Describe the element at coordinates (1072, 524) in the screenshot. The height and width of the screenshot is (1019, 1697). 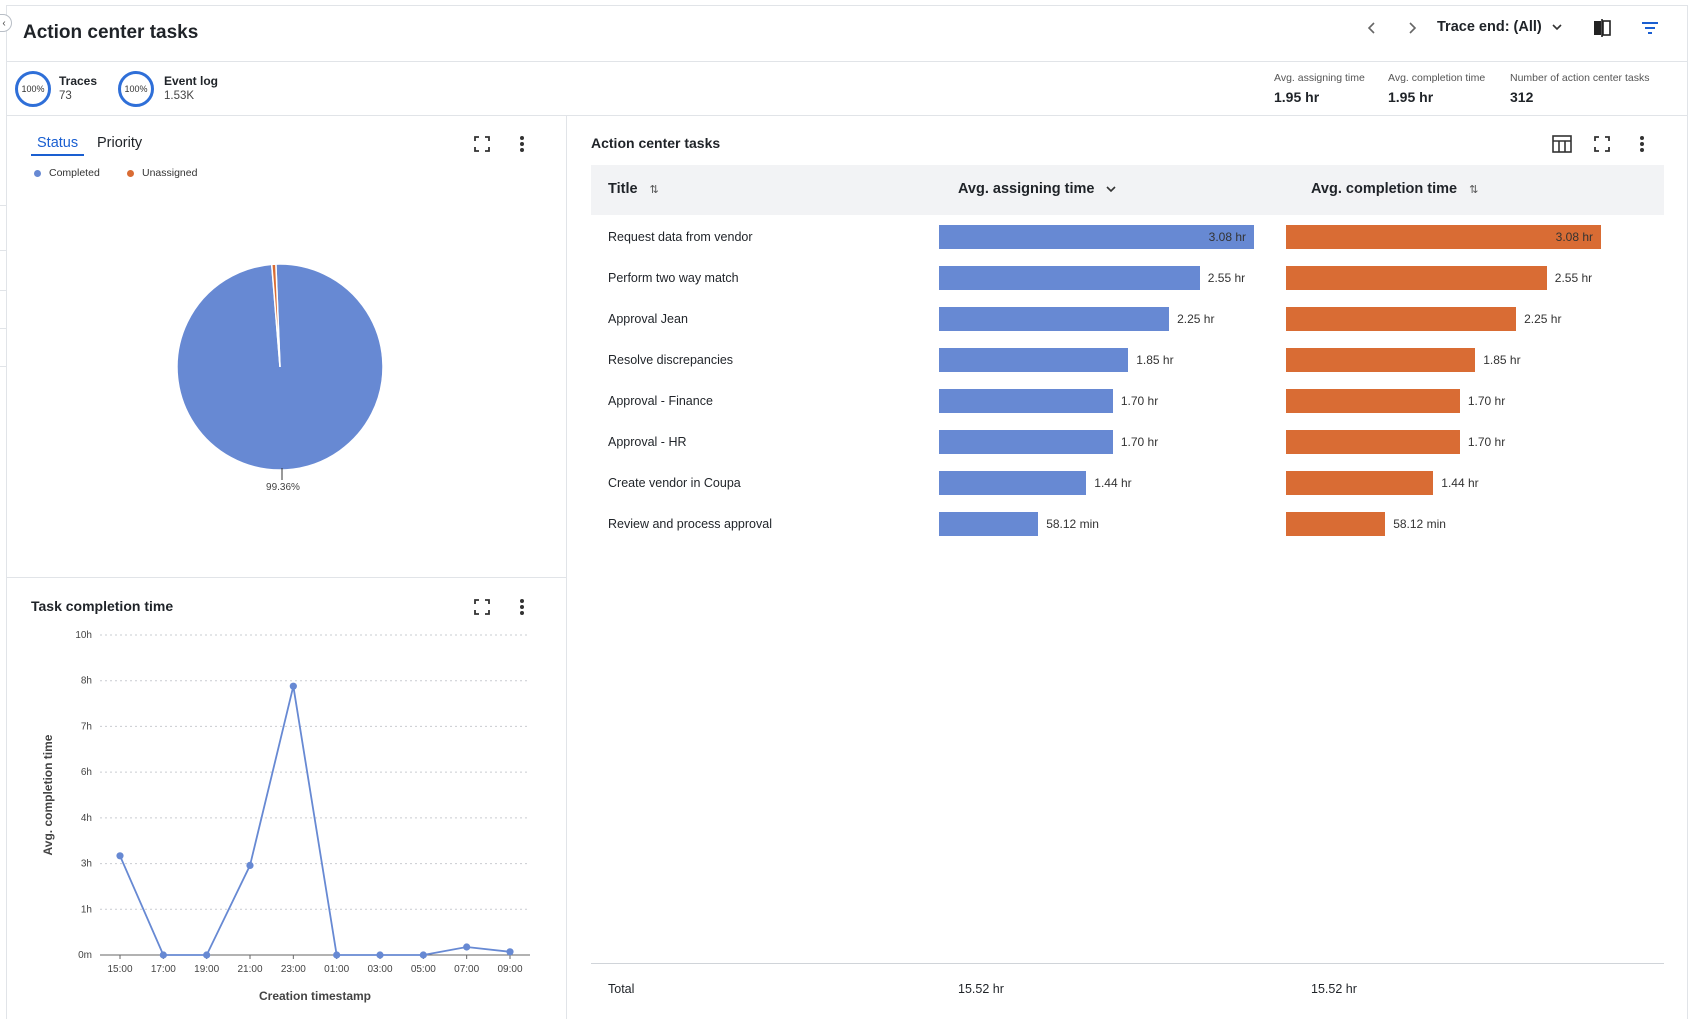
I see `assigning-time-label: 58.12 min` at that location.